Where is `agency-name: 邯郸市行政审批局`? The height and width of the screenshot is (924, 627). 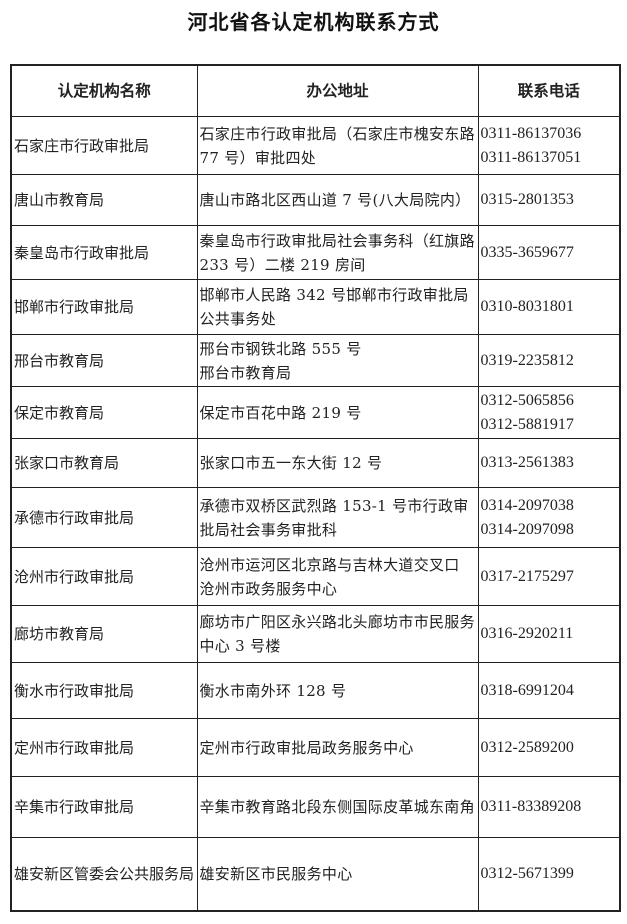
agency-name: 邯郸市行政审批局 is located at coordinates (104, 307).